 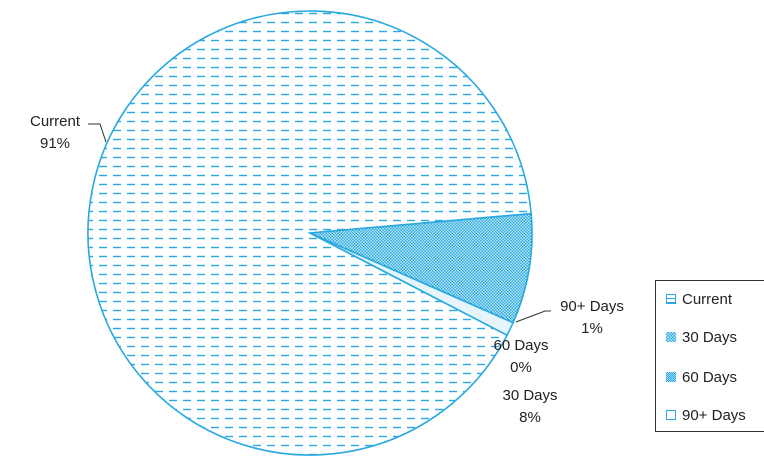 I want to click on legend-swatch-current, so click(x=671, y=299).